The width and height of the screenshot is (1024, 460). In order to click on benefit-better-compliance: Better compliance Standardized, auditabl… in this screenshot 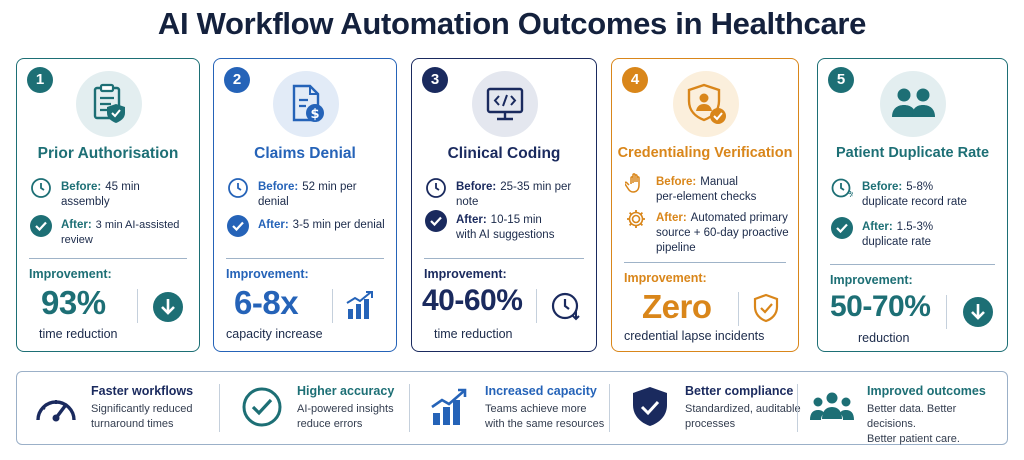, I will do `click(706, 409)`.